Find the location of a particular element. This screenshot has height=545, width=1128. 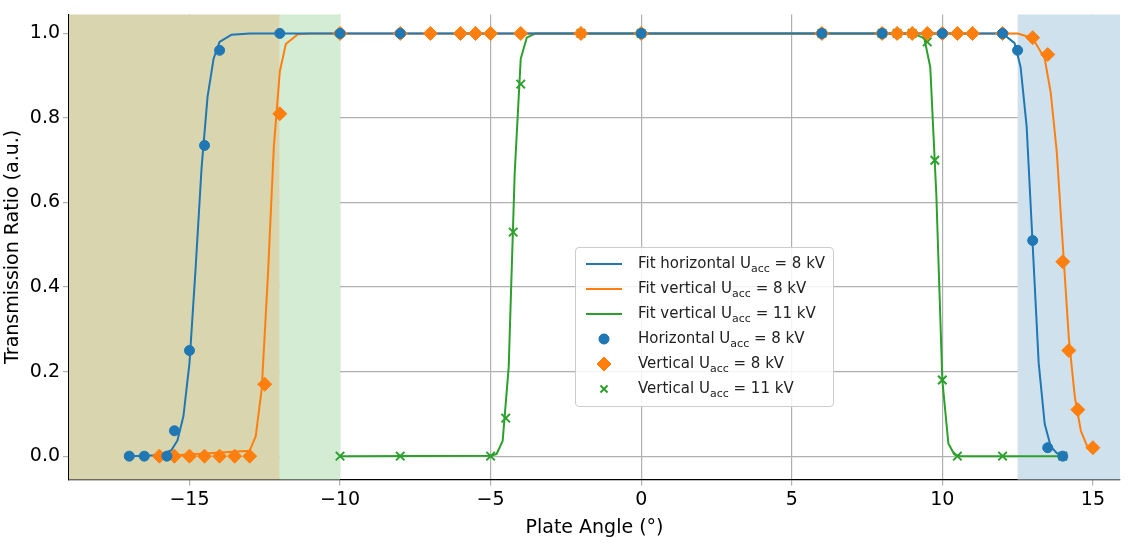

x-tick-label: −5 is located at coordinates (490, 497).